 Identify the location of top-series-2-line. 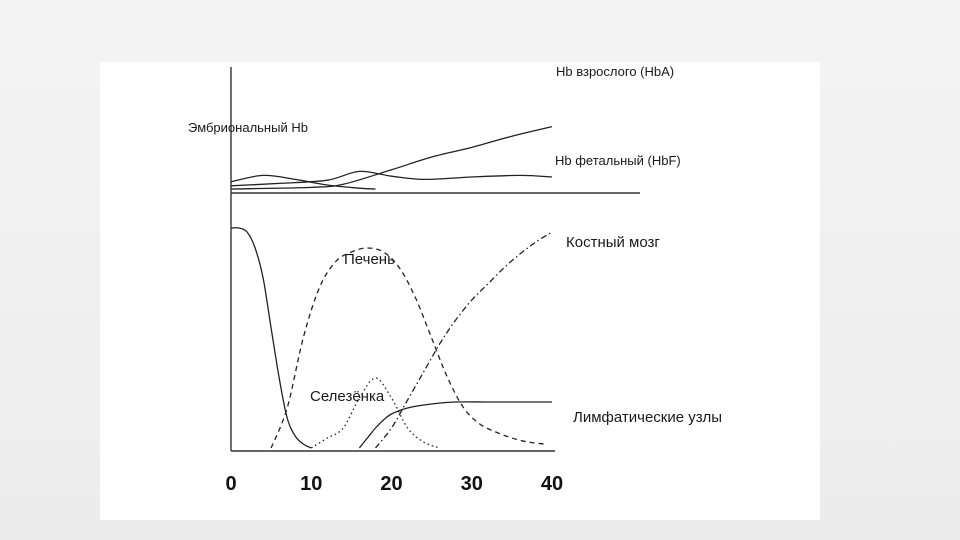
(391, 157).